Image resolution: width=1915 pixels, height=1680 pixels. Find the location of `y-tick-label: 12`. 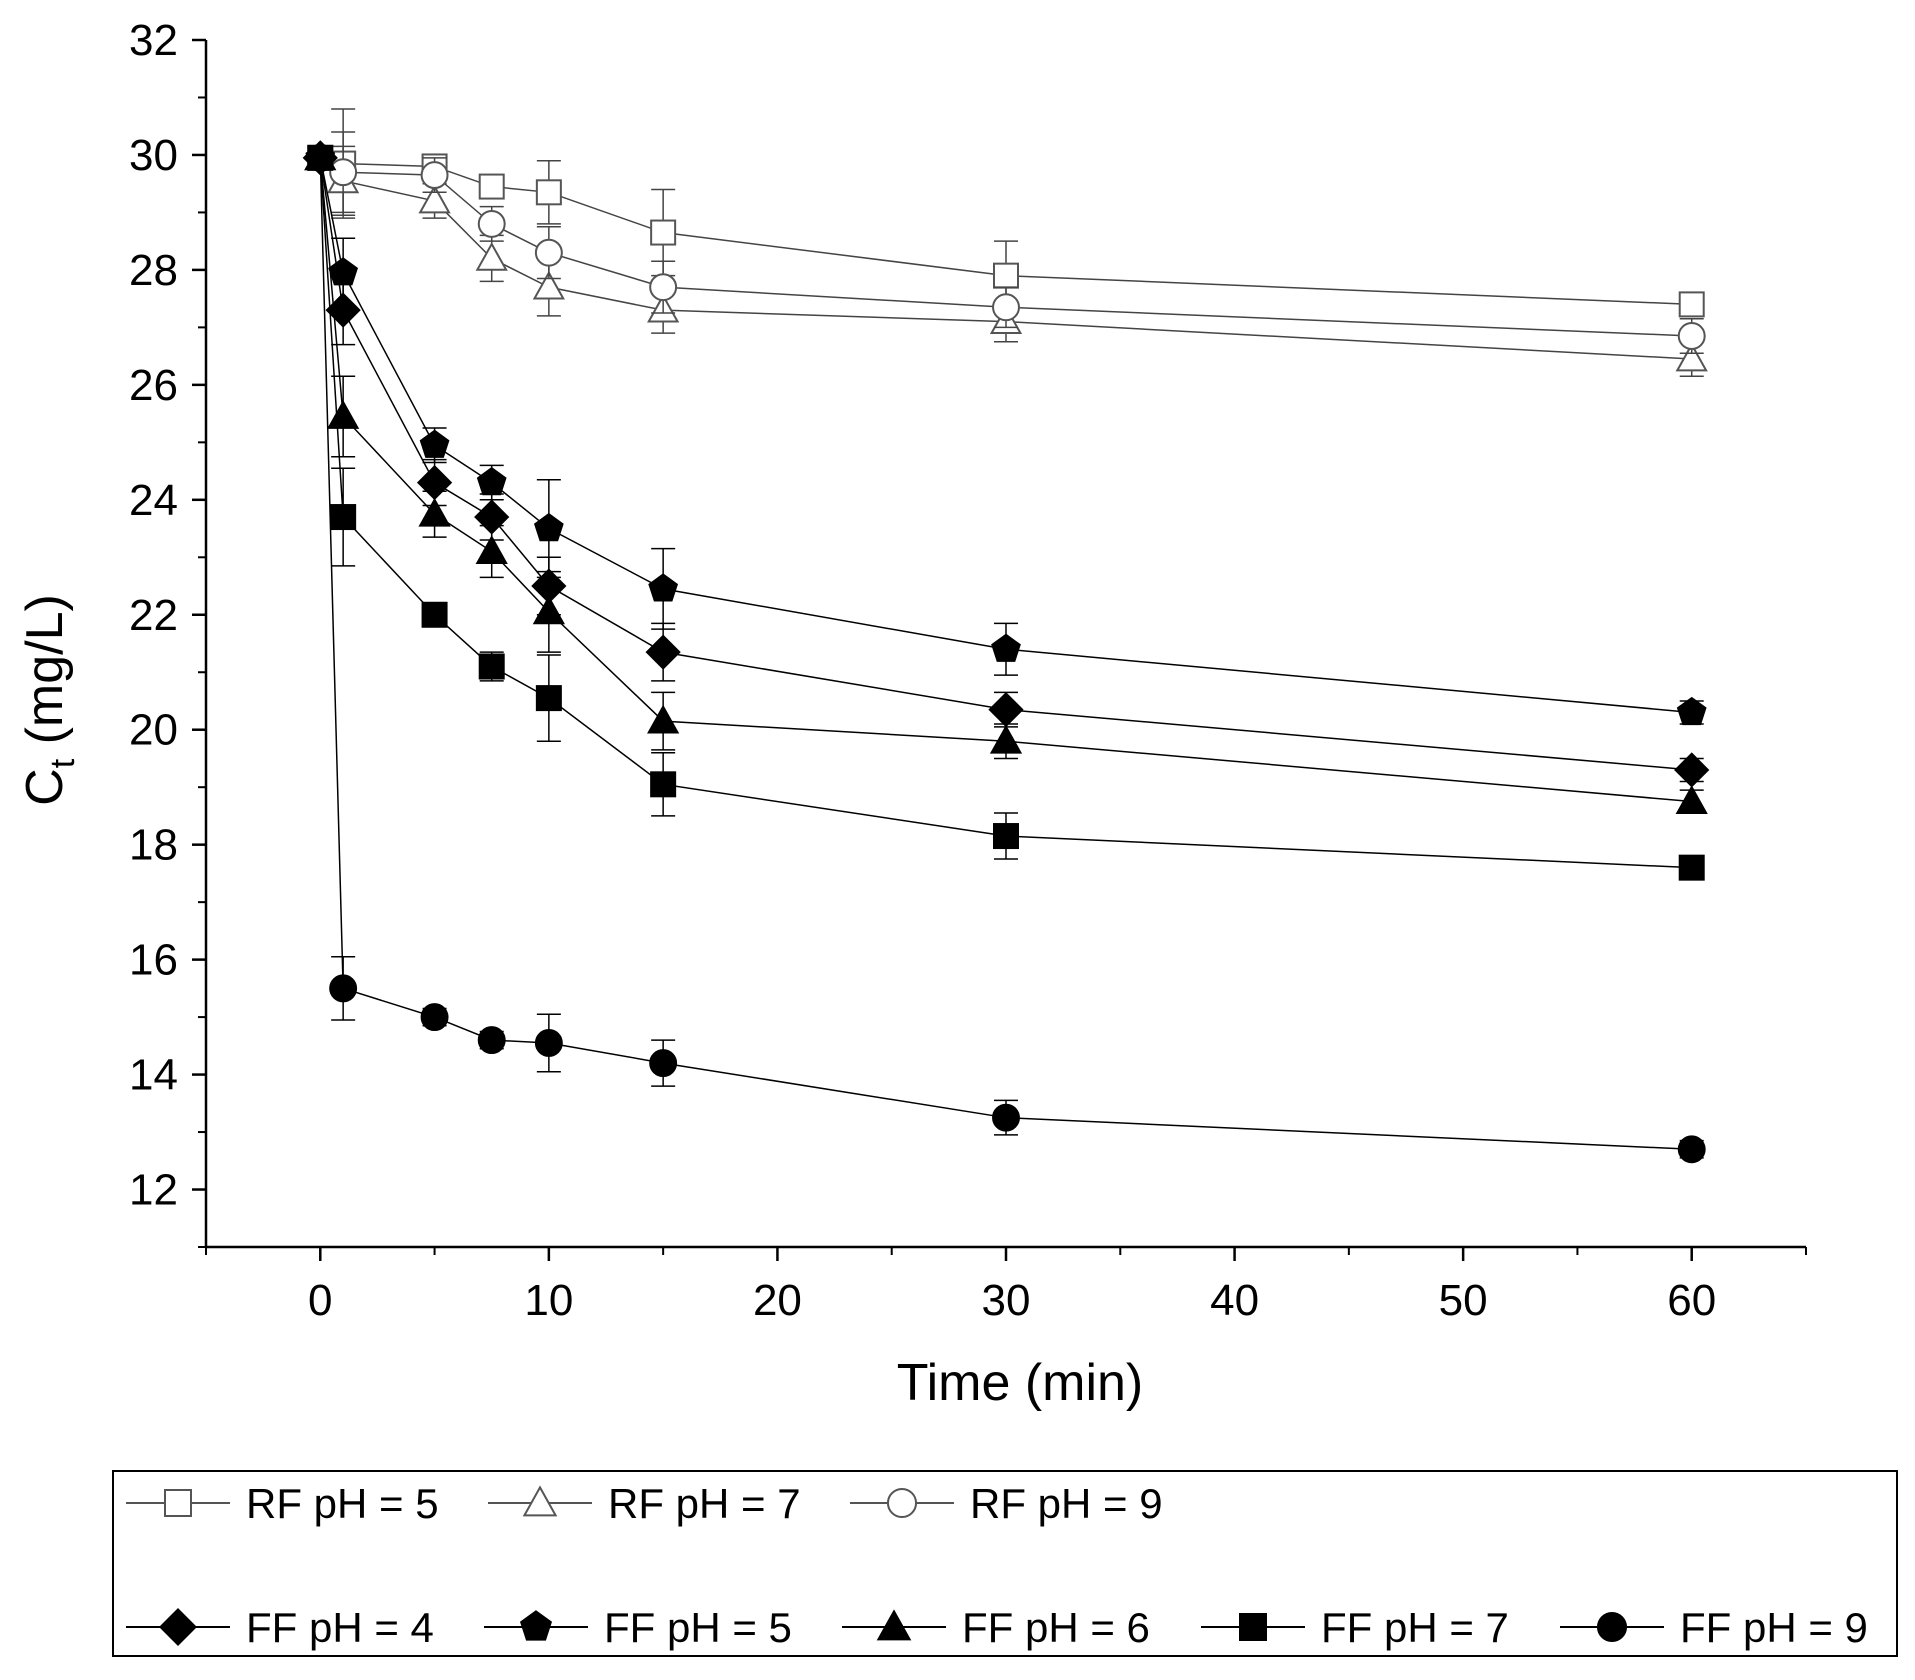

y-tick-label: 12 is located at coordinates (153, 1190).